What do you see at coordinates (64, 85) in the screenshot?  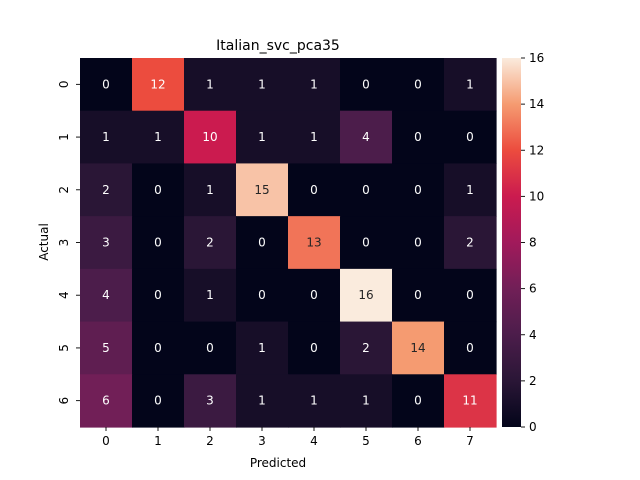 I see `y-tick-label: 0` at bounding box center [64, 85].